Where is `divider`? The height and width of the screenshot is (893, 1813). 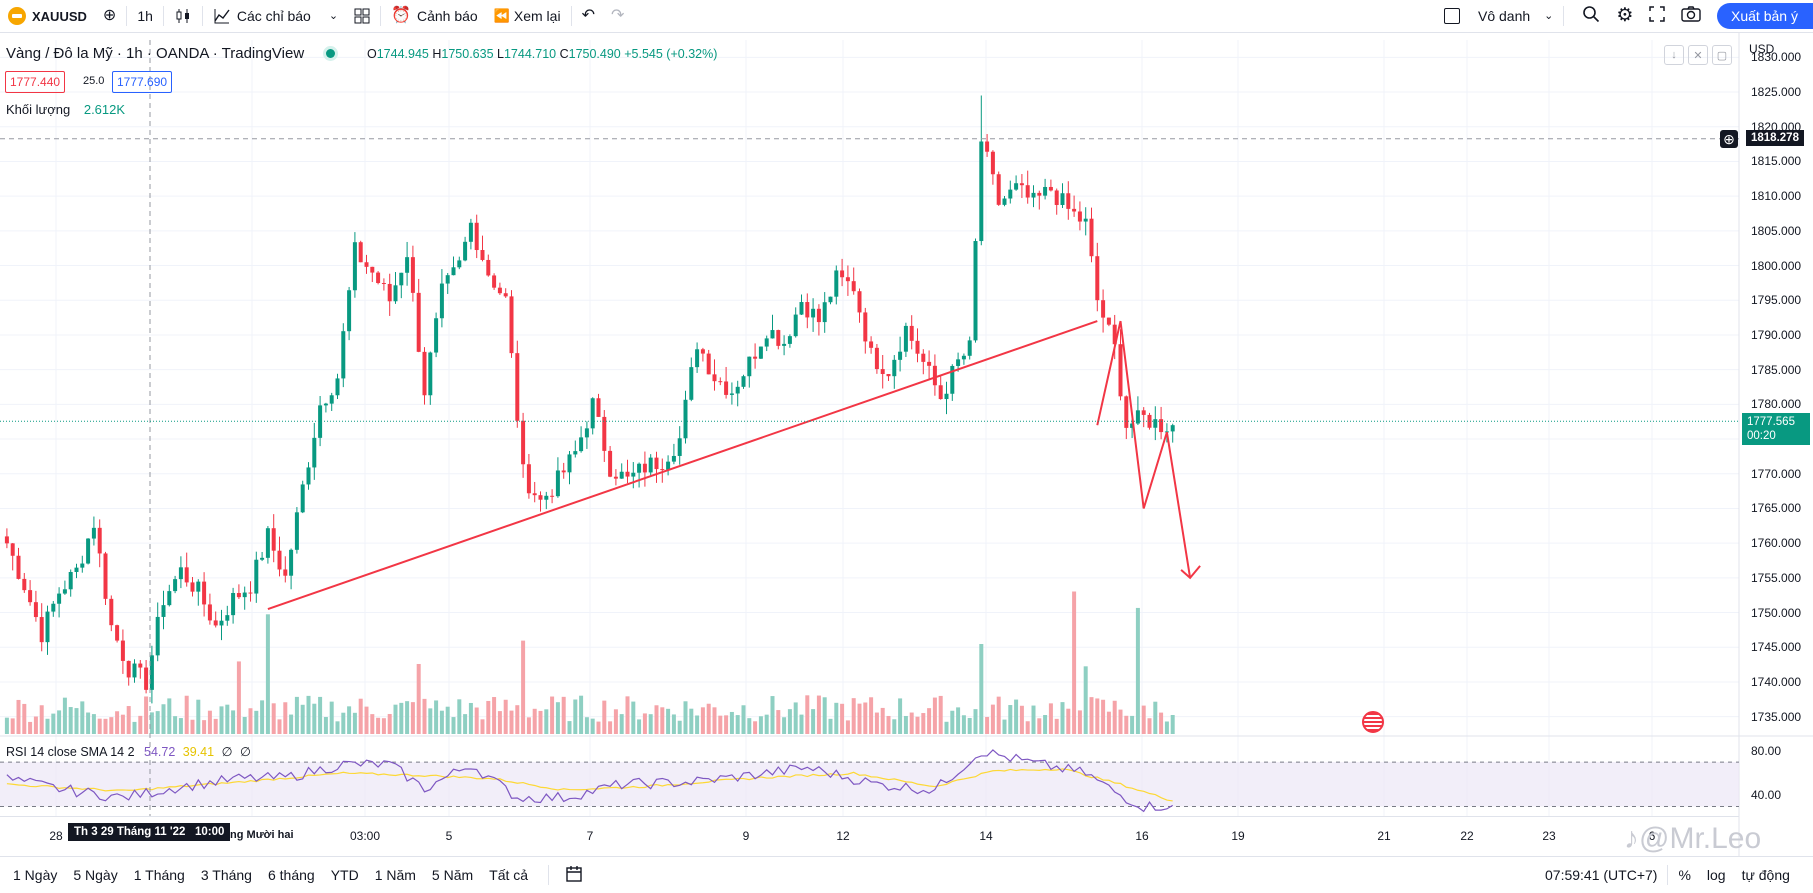
divider is located at coordinates (571, 16).